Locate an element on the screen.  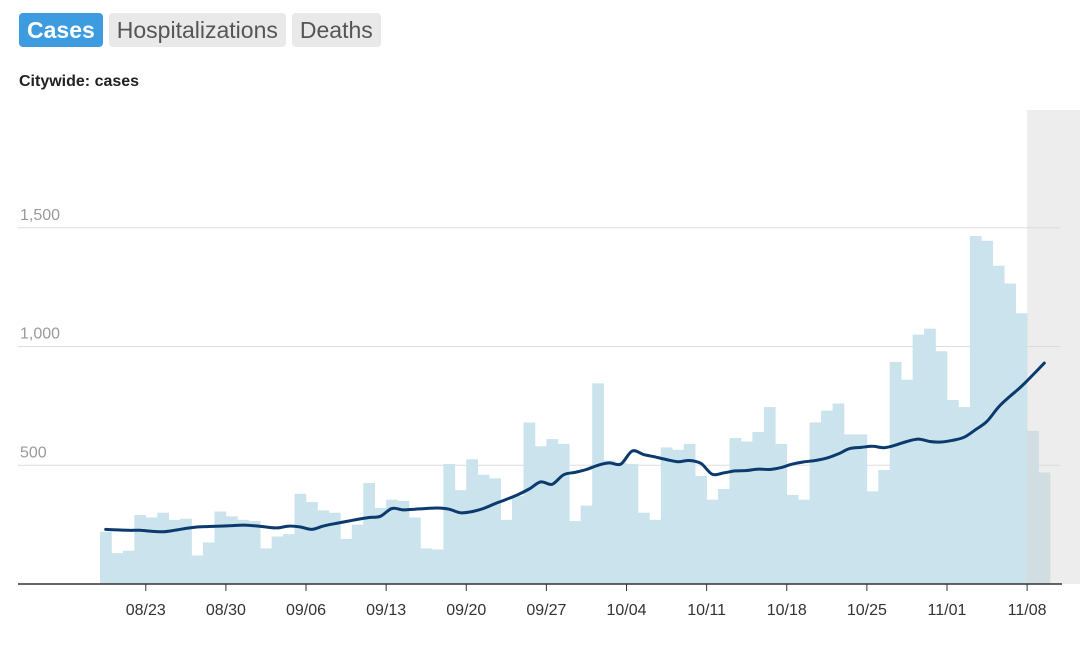
shaded-region is located at coordinates (1053, 347).